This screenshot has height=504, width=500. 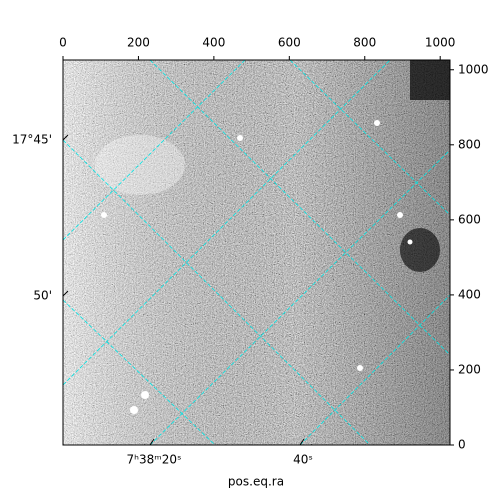 What do you see at coordinates (469, 369) in the screenshot?
I see `y-tick-label: 200` at bounding box center [469, 369].